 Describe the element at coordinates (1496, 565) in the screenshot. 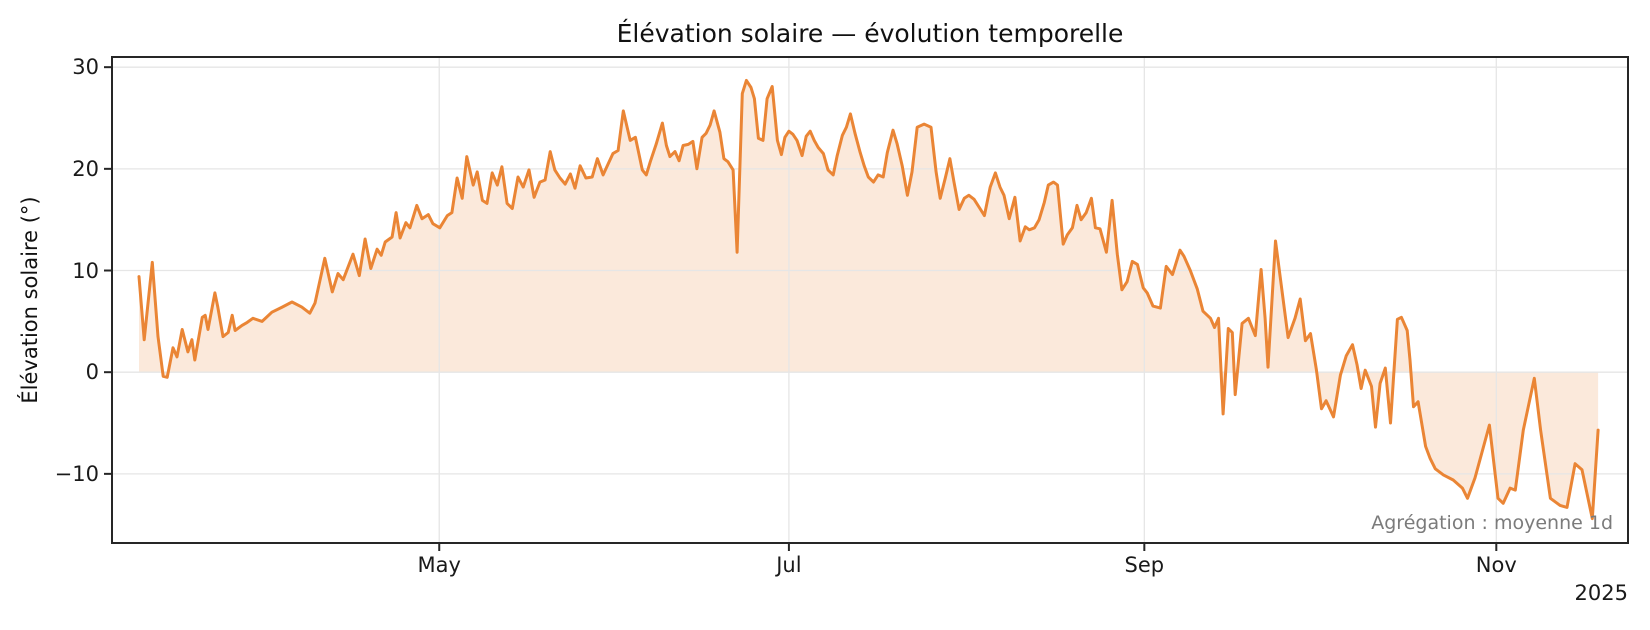

I see `x-tick-label: Nov` at that location.